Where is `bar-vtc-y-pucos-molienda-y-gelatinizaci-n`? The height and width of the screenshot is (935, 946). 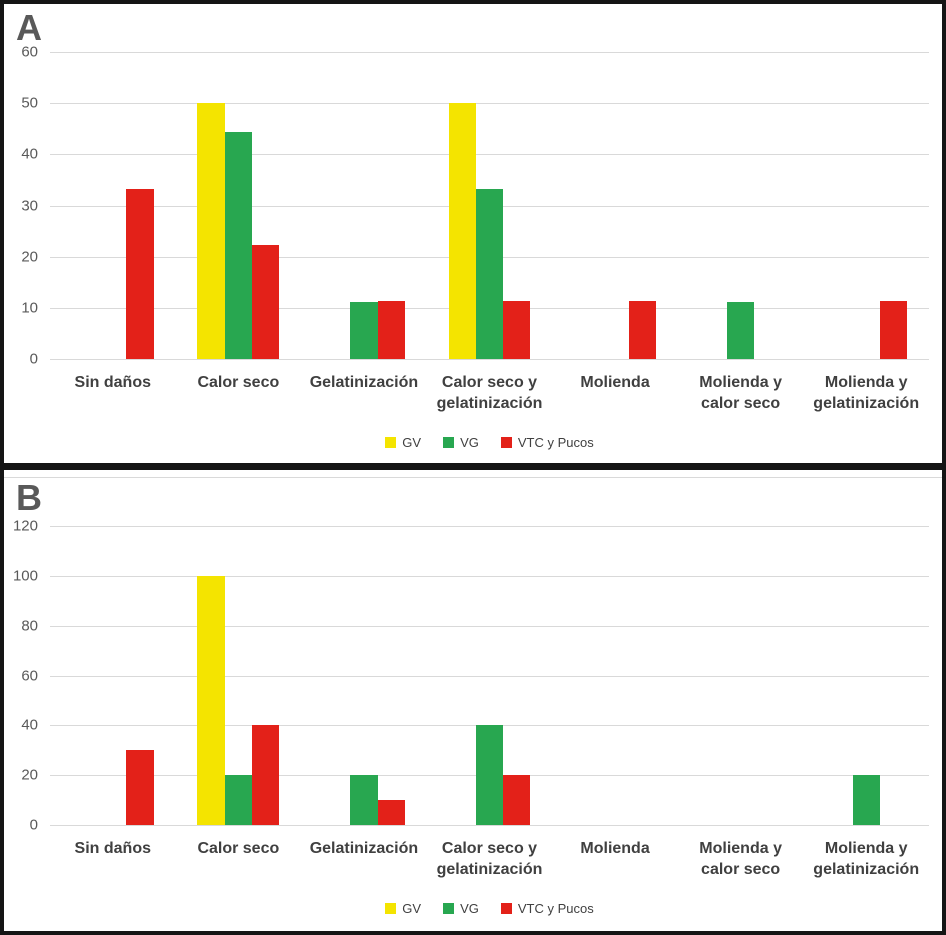 bar-vtc-y-pucos-molienda-y-gelatinizaci-n is located at coordinates (893, 330).